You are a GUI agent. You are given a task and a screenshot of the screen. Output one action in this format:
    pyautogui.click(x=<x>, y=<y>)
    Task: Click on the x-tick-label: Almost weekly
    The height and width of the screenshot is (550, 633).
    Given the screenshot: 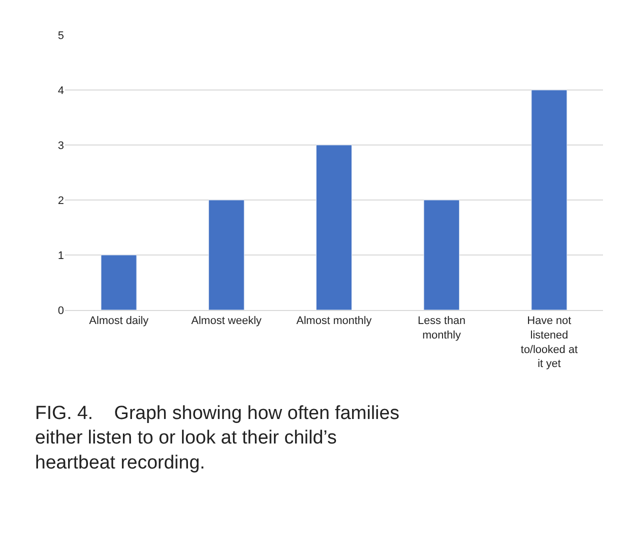 What is the action you would take?
    pyautogui.click(x=226, y=321)
    